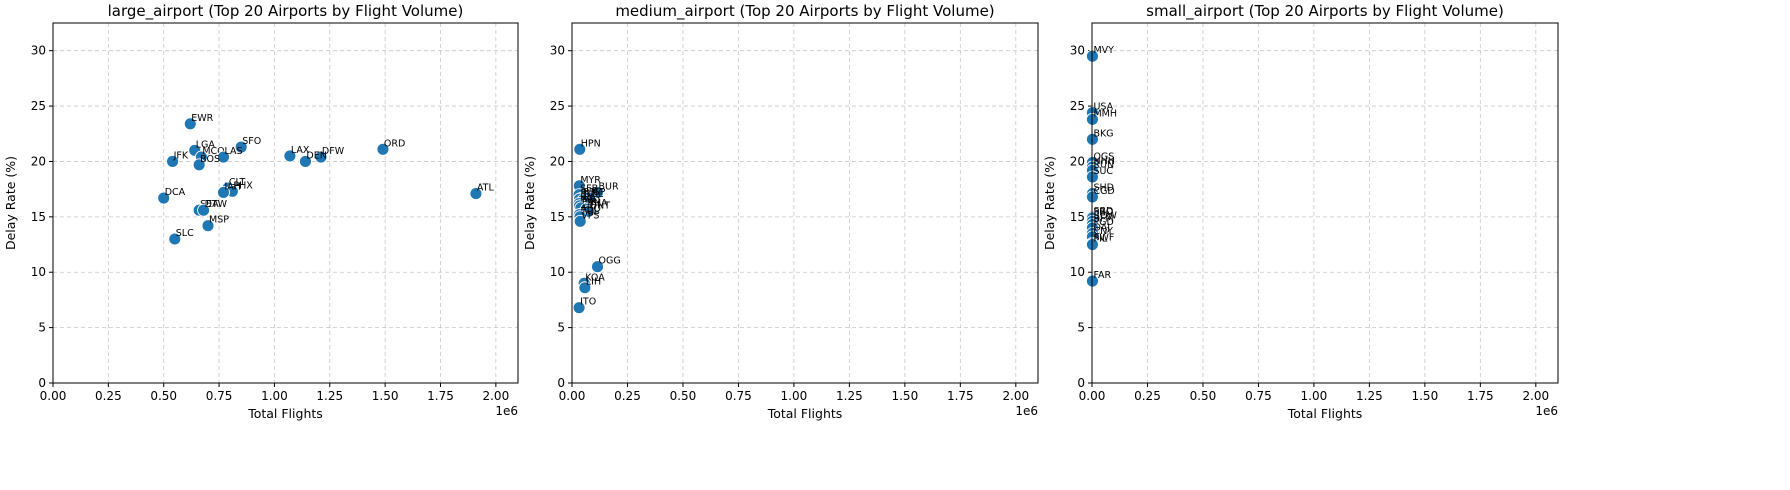  Describe the element at coordinates (38, 272) in the screenshot. I see `y-tick-label: 10` at that location.